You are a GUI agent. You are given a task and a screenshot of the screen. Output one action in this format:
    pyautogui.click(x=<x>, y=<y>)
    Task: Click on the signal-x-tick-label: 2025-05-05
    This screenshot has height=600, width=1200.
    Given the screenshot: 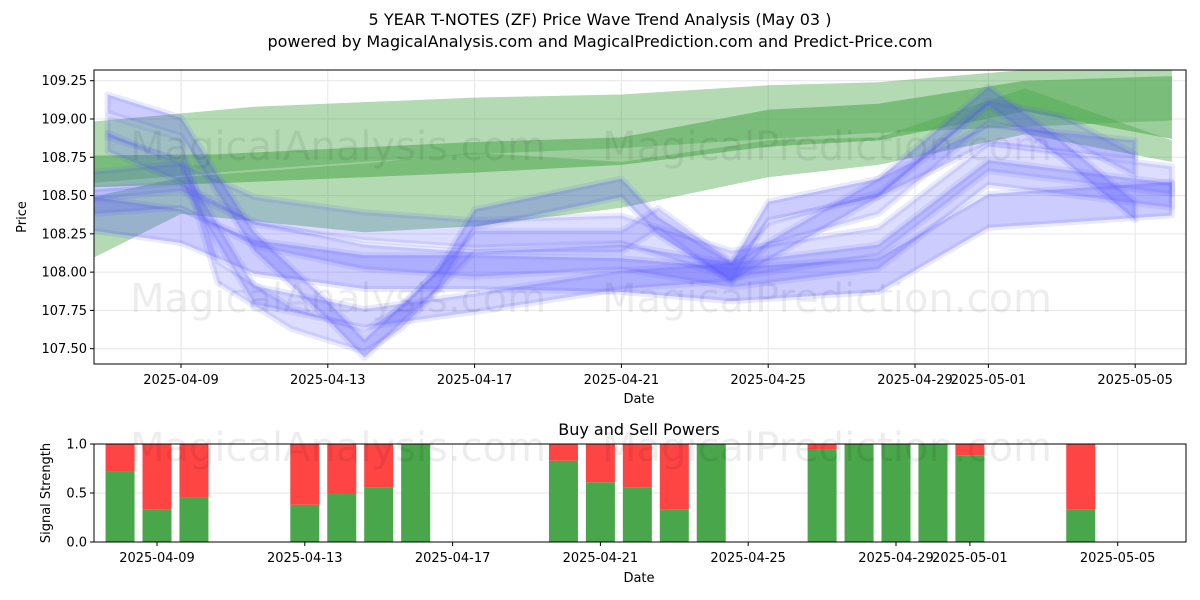 What is the action you would take?
    pyautogui.click(x=1118, y=558)
    